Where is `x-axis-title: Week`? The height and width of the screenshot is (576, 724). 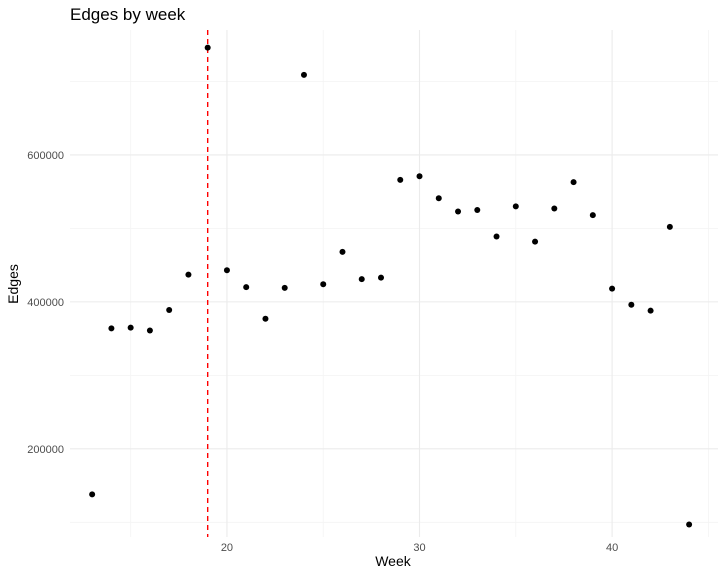 x-axis-title: Week is located at coordinates (393, 561).